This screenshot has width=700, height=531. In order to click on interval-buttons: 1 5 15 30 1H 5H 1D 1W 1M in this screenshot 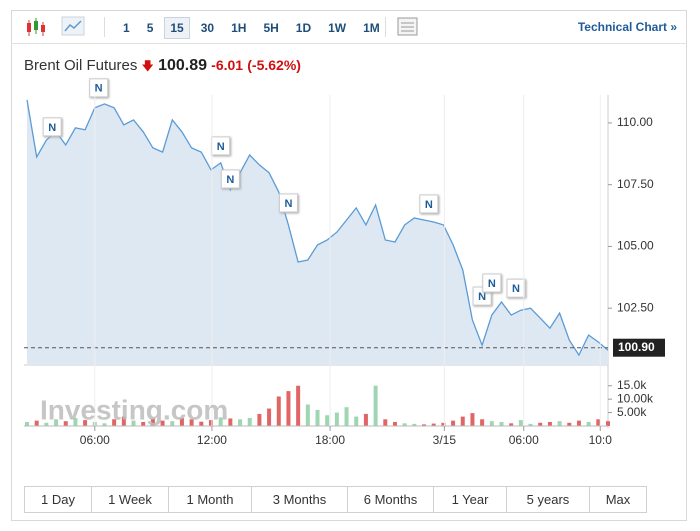, I will do `click(254, 28)`.